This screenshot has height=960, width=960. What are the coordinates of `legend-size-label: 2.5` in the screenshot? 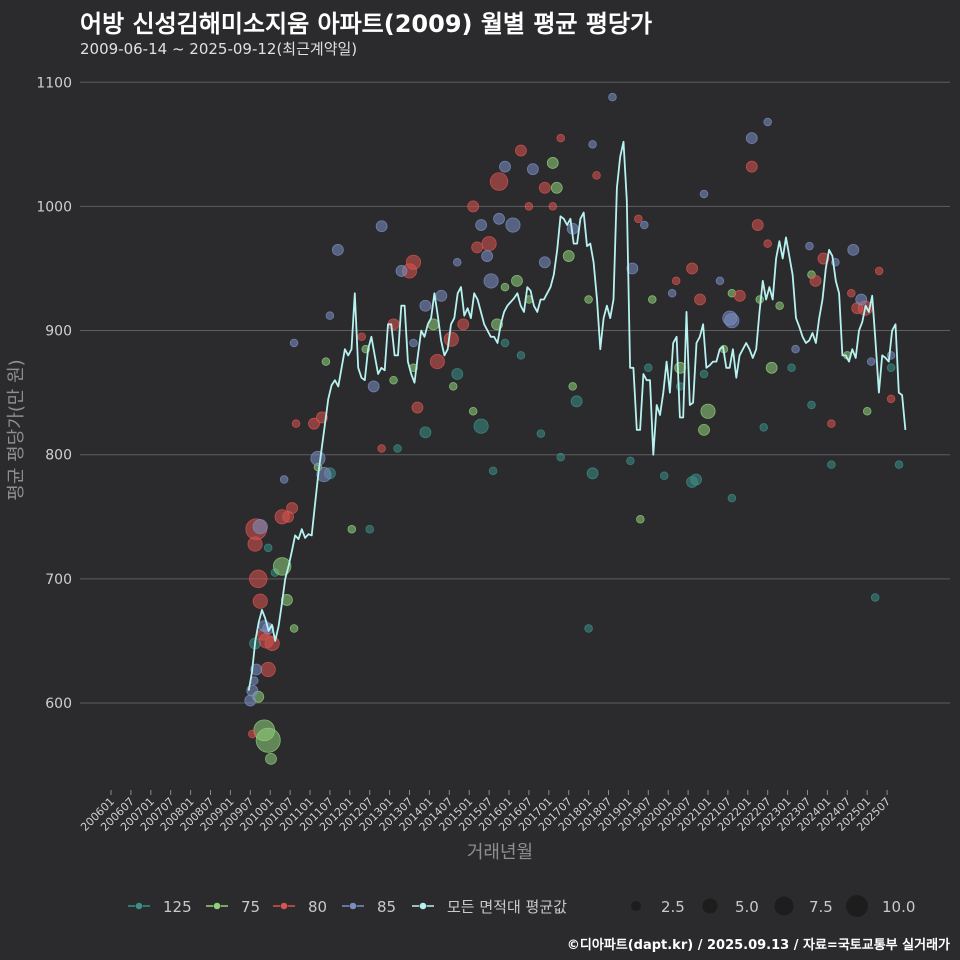 It's located at (673, 907).